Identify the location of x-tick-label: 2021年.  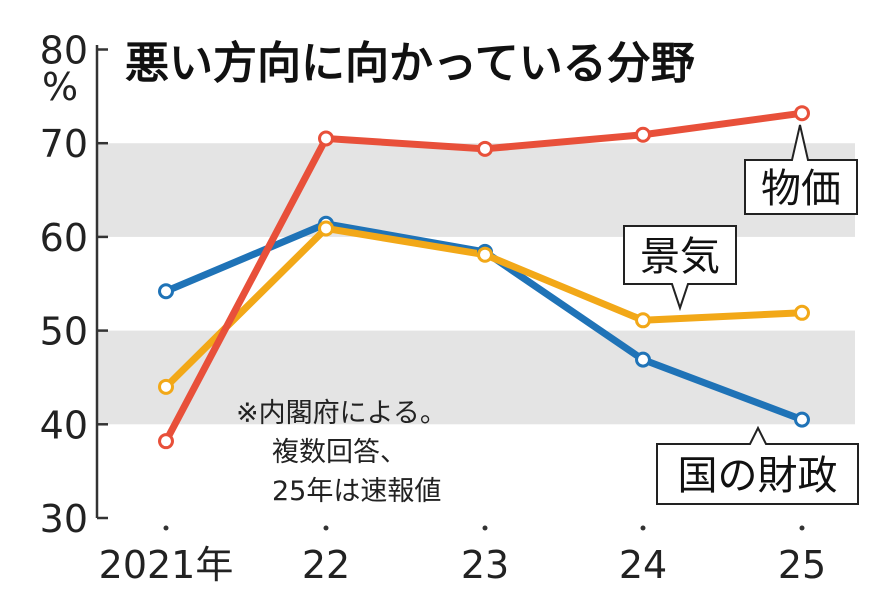
(166, 565).